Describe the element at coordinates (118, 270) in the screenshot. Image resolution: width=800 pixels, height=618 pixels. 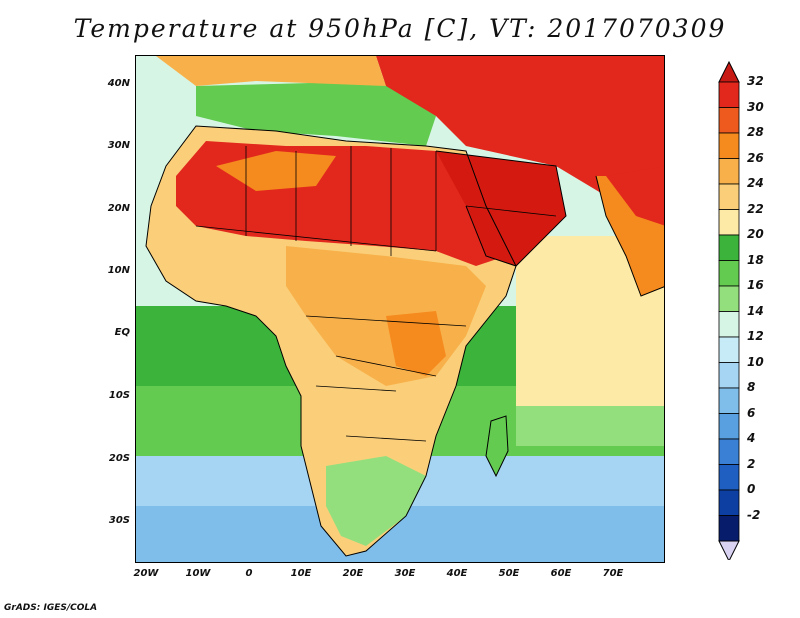
I see `lat-tick-10n: 10N` at that location.